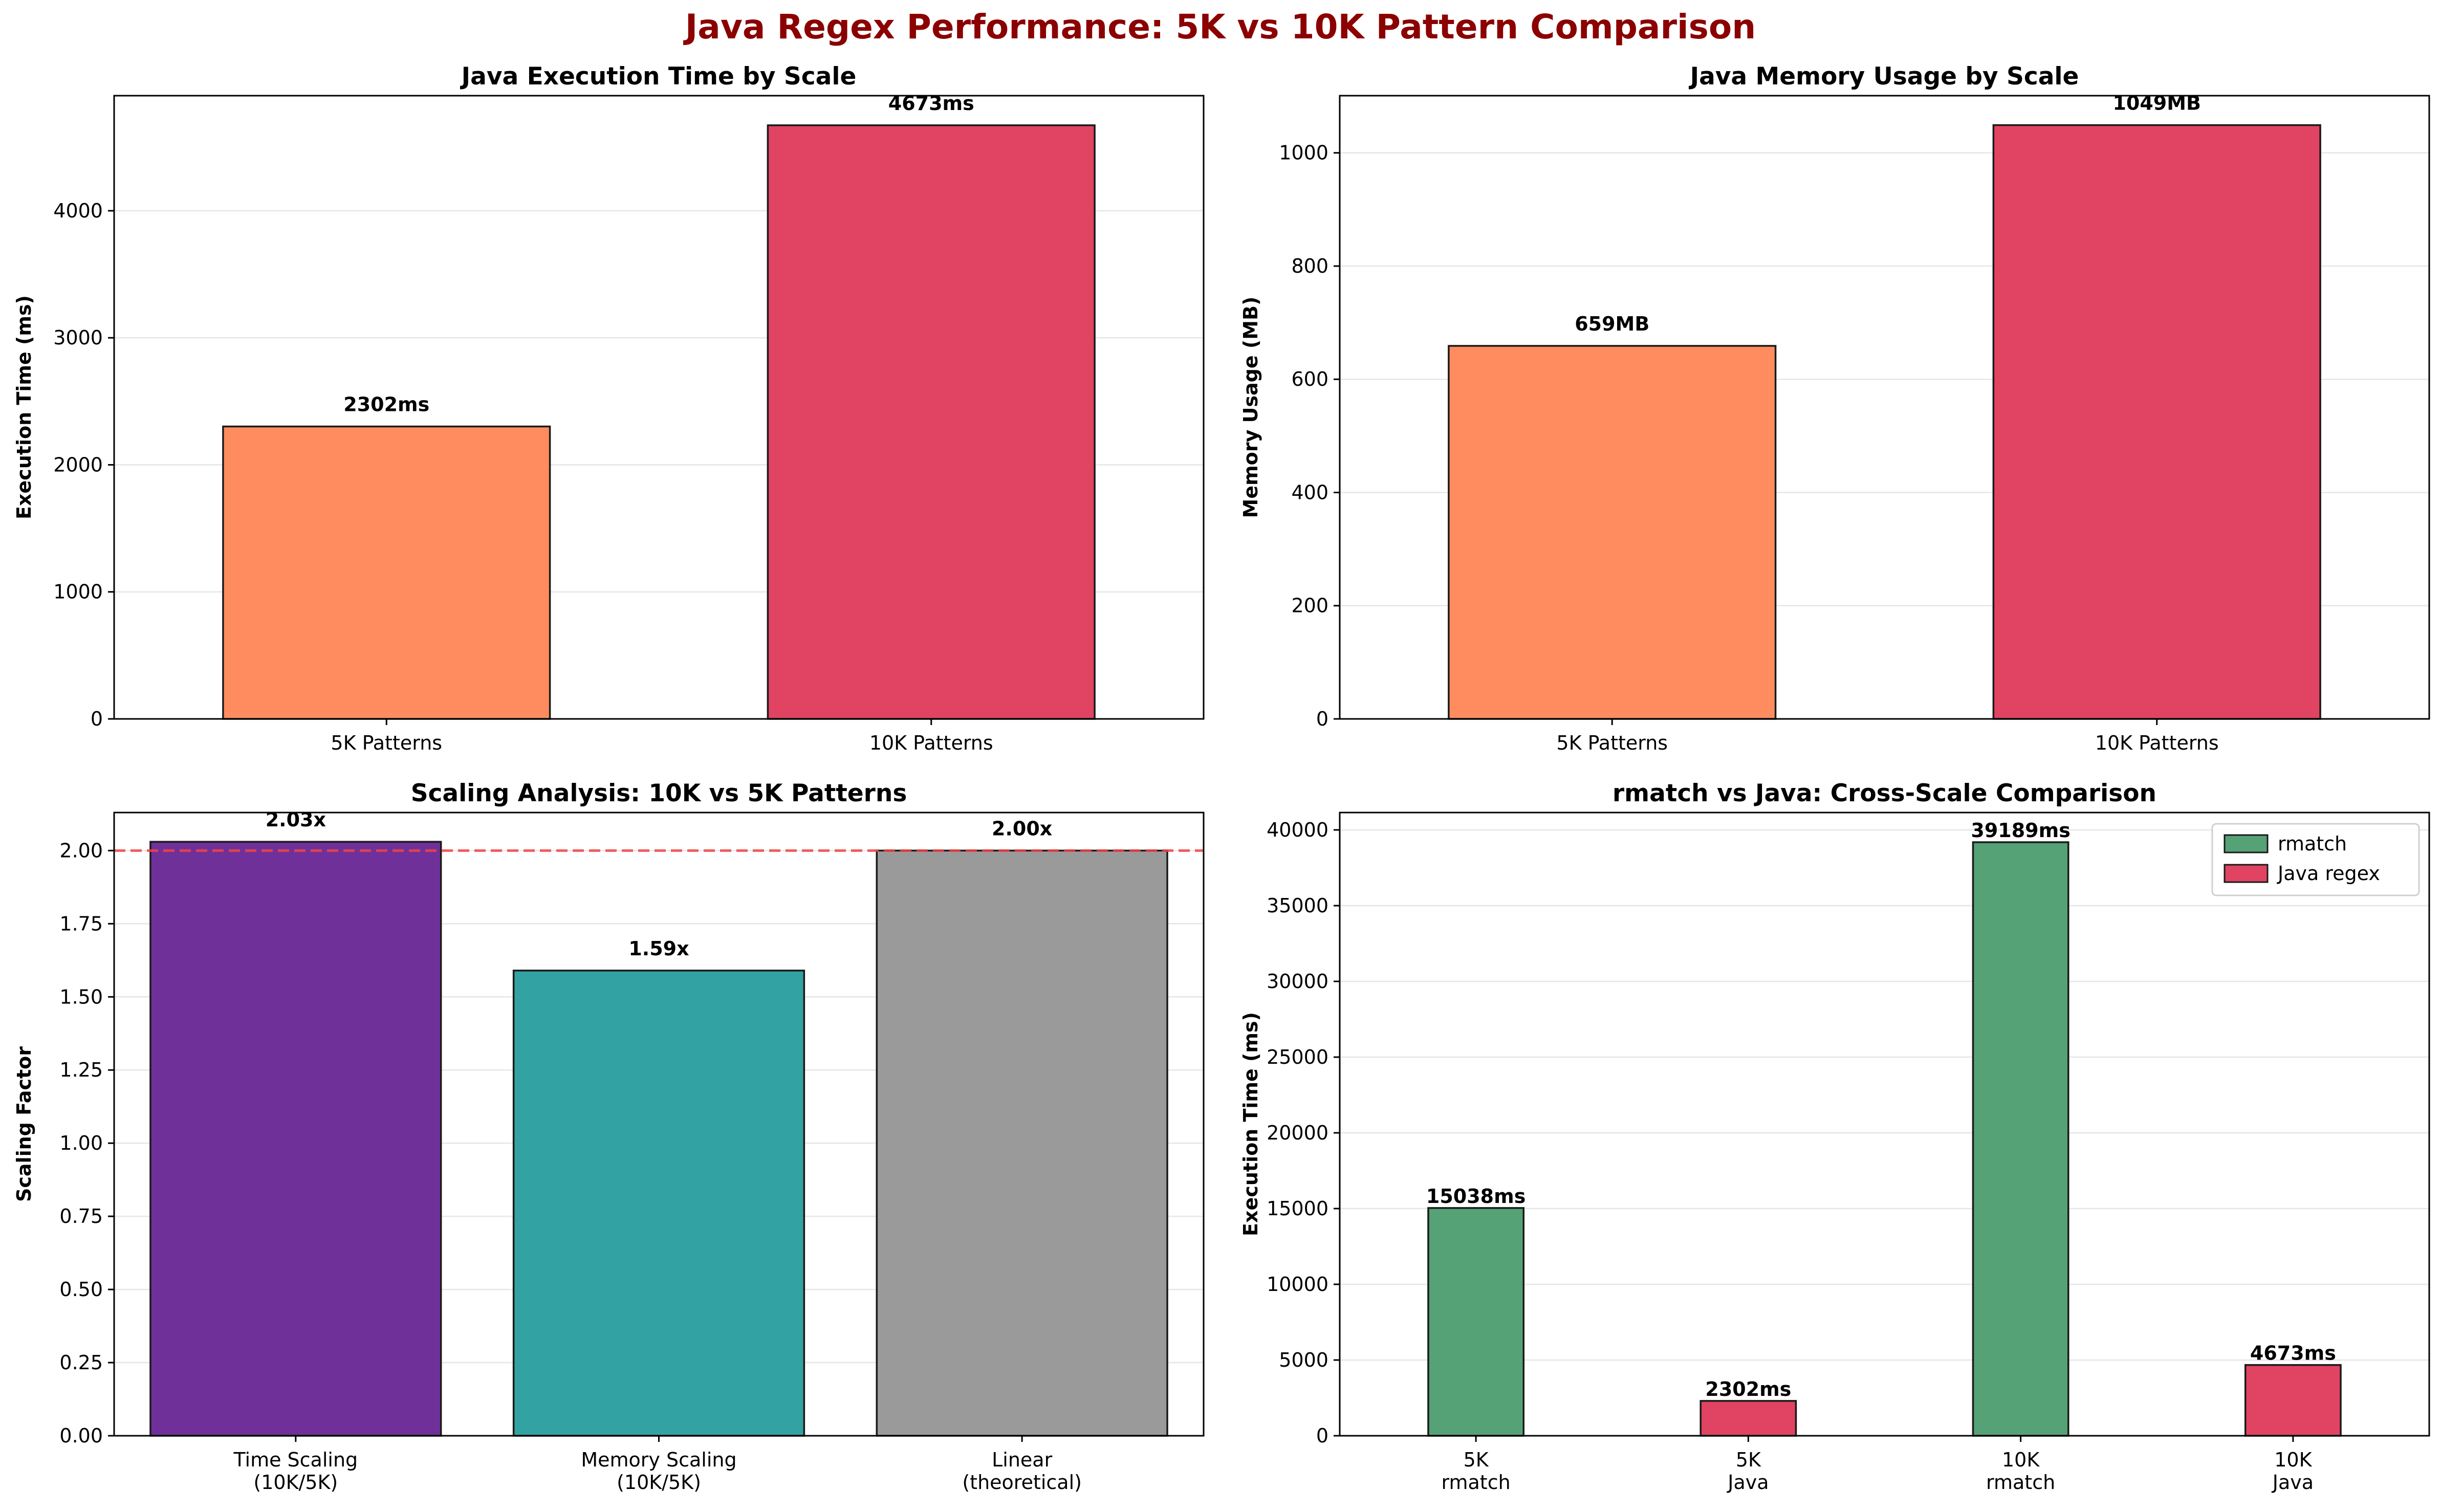 The image size is (2441, 1512). Describe the element at coordinates (81, 1143) in the screenshot. I see `y-tick-label: 1.00` at that location.